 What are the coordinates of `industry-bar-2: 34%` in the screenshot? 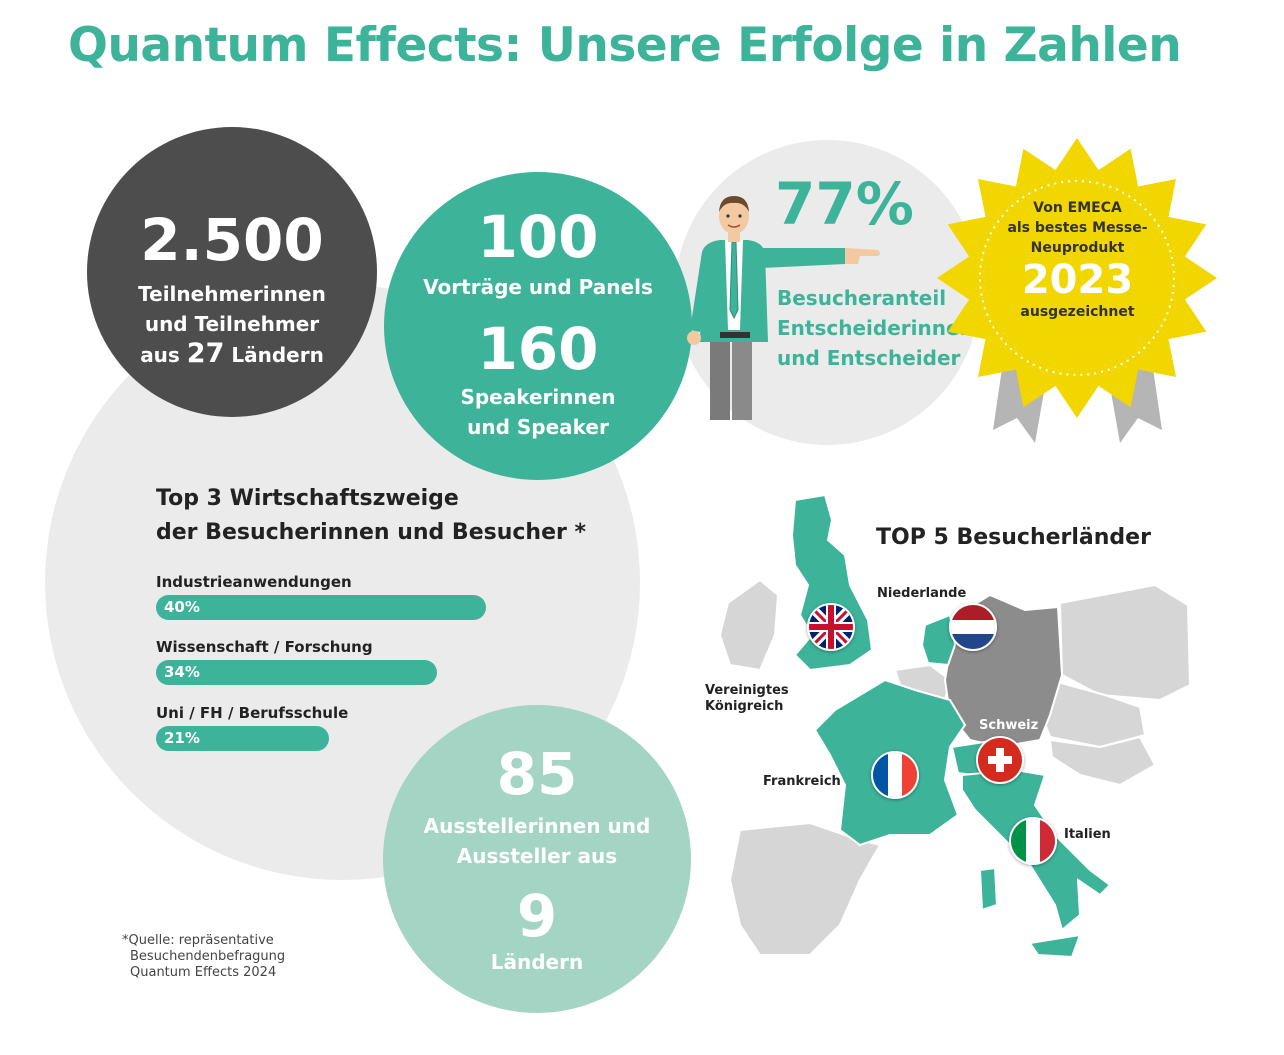 It's located at (296, 672).